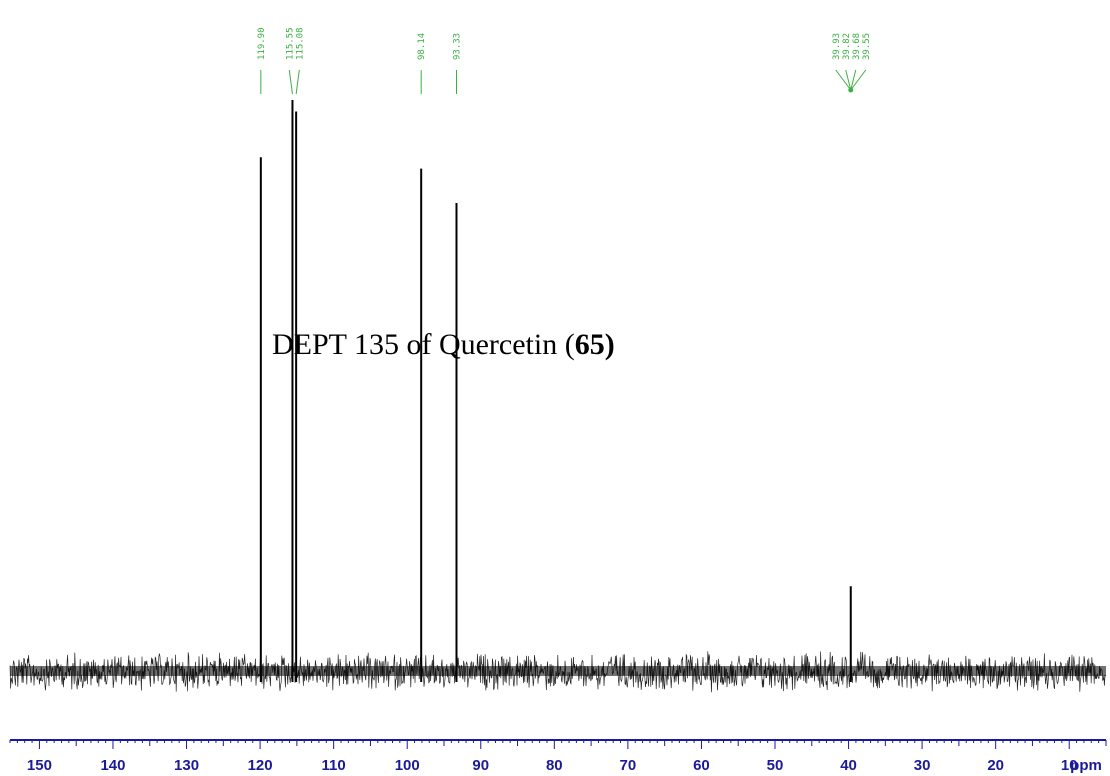  What do you see at coordinates (851, 90) in the screenshot?
I see `peak-label-junction` at bounding box center [851, 90].